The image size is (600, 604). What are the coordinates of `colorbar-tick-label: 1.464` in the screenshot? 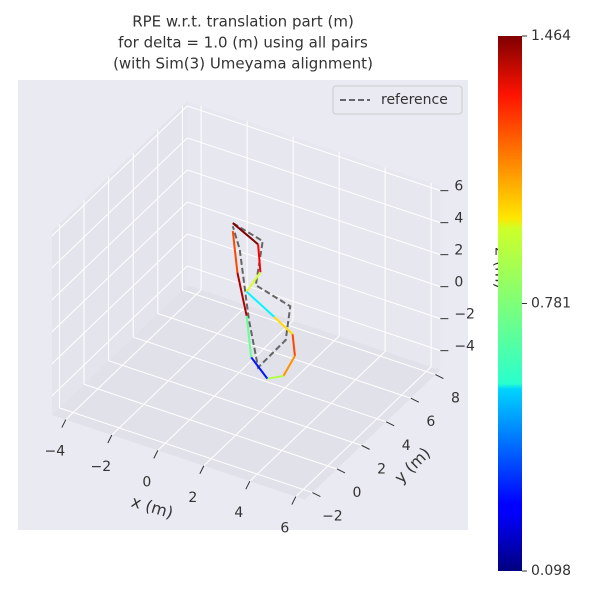 It's located at (551, 36).